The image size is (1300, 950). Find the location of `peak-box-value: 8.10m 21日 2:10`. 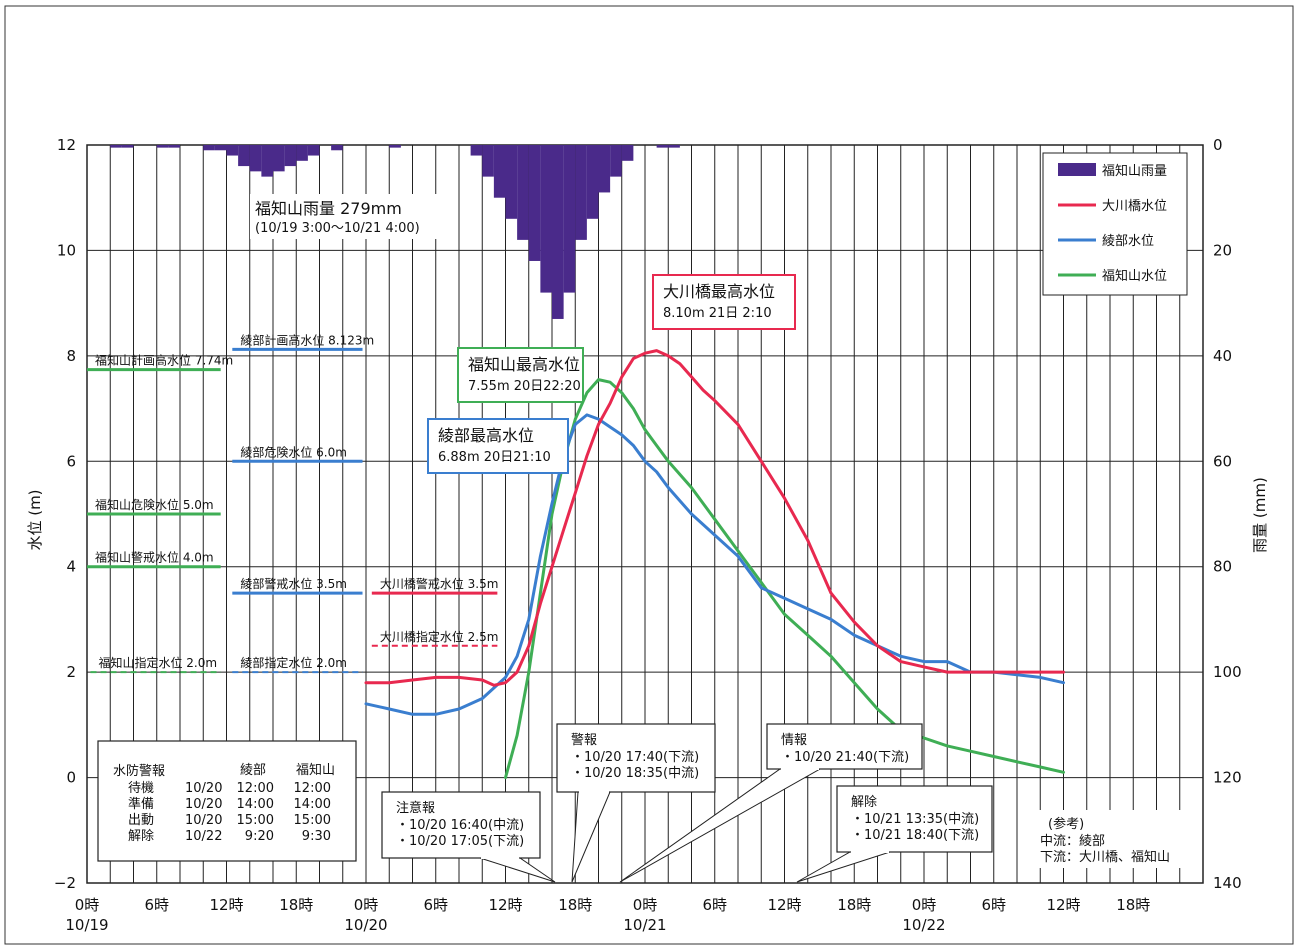

peak-box-value: 8.10m 21日 2:10 is located at coordinates (717, 313).